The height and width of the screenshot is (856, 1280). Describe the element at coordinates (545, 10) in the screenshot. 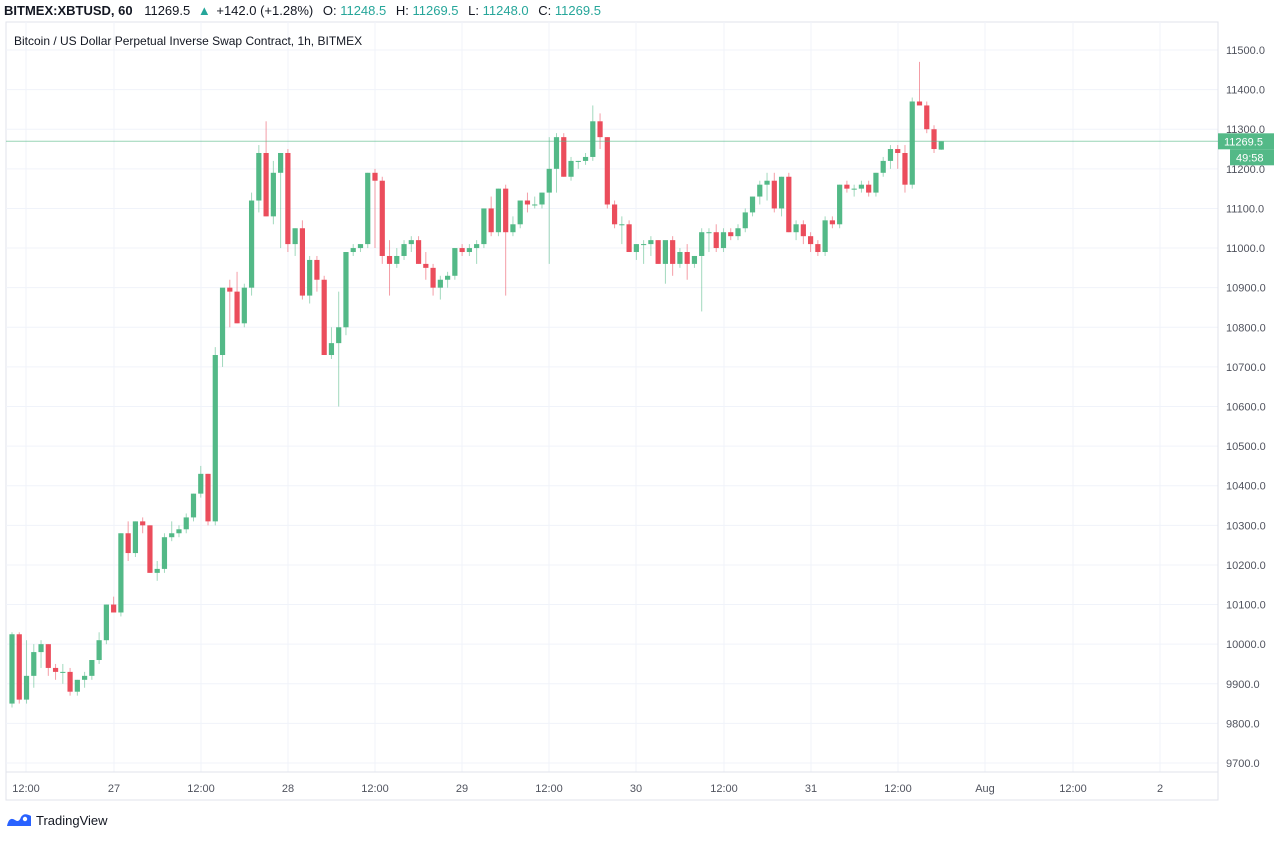

I see `close-label: C:` at that location.